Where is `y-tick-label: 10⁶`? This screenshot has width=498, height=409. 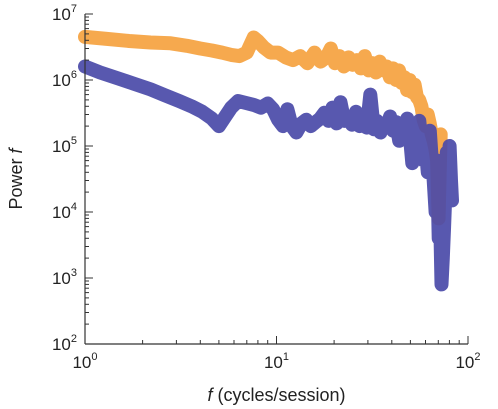 y-tick-label: 10⁶ is located at coordinates (64, 79).